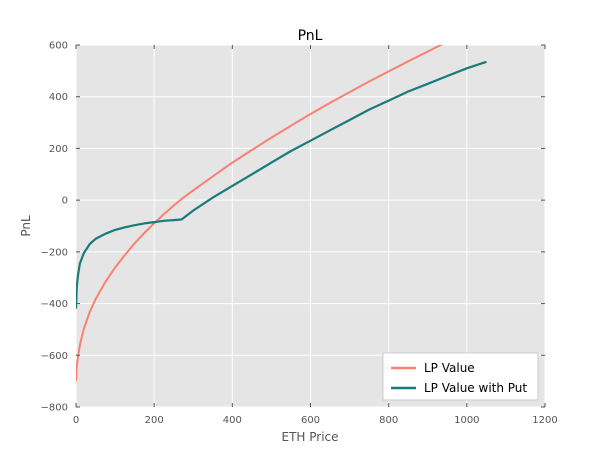  What do you see at coordinates (466, 420) in the screenshot?
I see `x-tick-label: 1000` at bounding box center [466, 420].